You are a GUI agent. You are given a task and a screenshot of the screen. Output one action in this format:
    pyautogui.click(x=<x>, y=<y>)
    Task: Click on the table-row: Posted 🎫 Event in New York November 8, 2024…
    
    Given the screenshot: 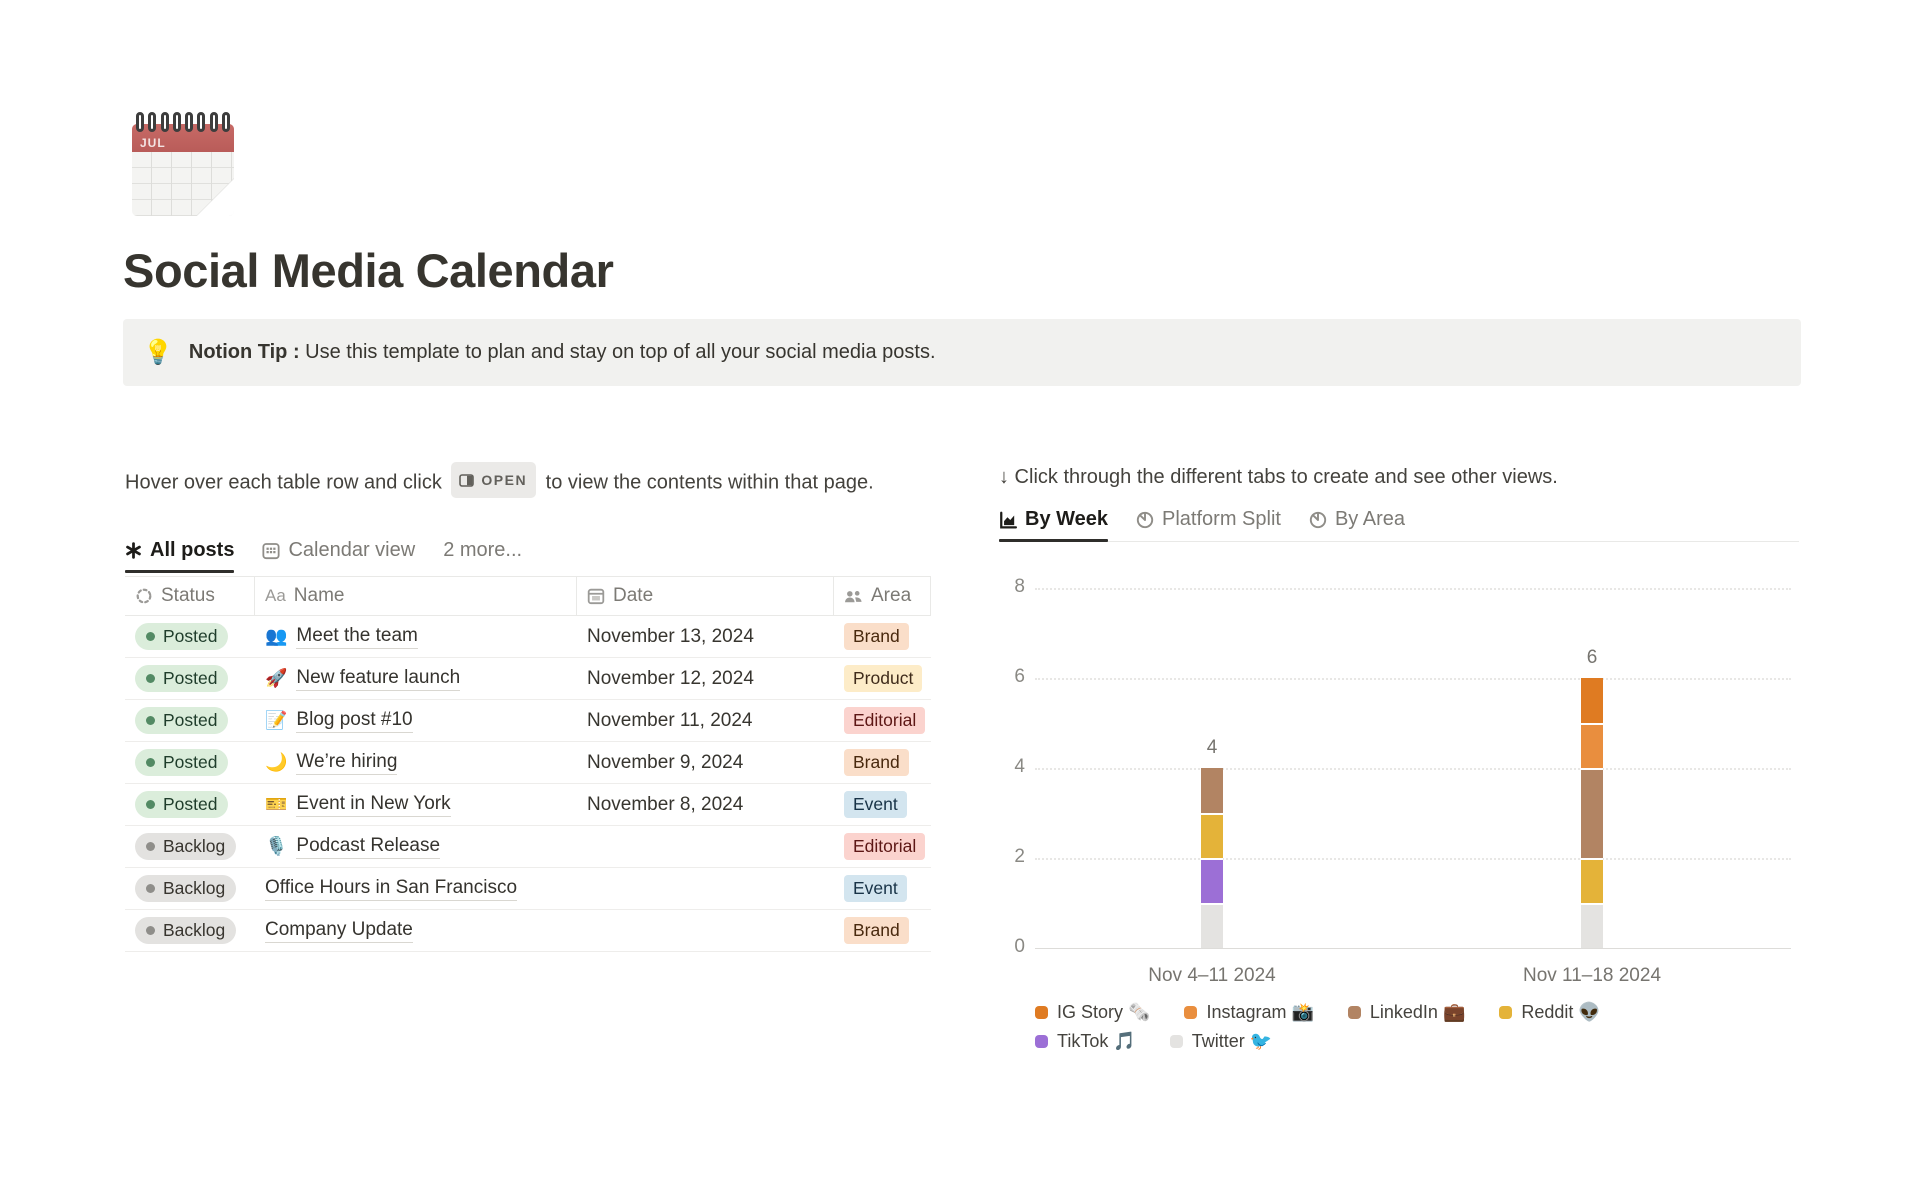 What is the action you would take?
    pyautogui.click(x=528, y=805)
    